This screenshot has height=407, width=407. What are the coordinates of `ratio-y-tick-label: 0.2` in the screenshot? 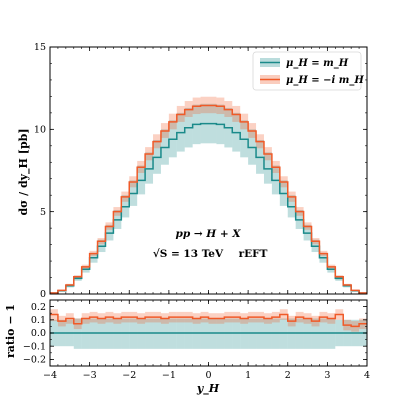 It's located at (38, 307).